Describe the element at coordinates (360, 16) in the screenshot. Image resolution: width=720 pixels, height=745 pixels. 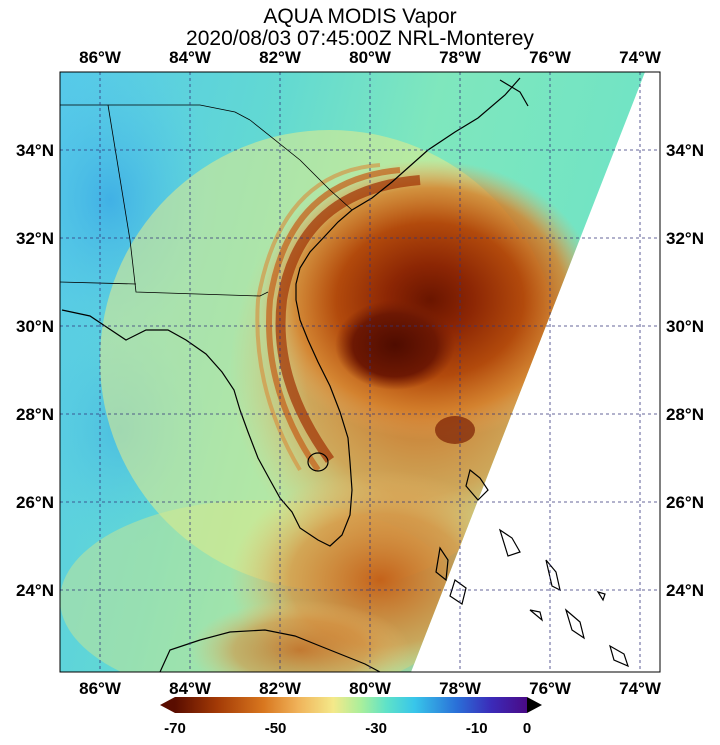
I see `title-line-1: AQUA MODIS Vapor` at that location.